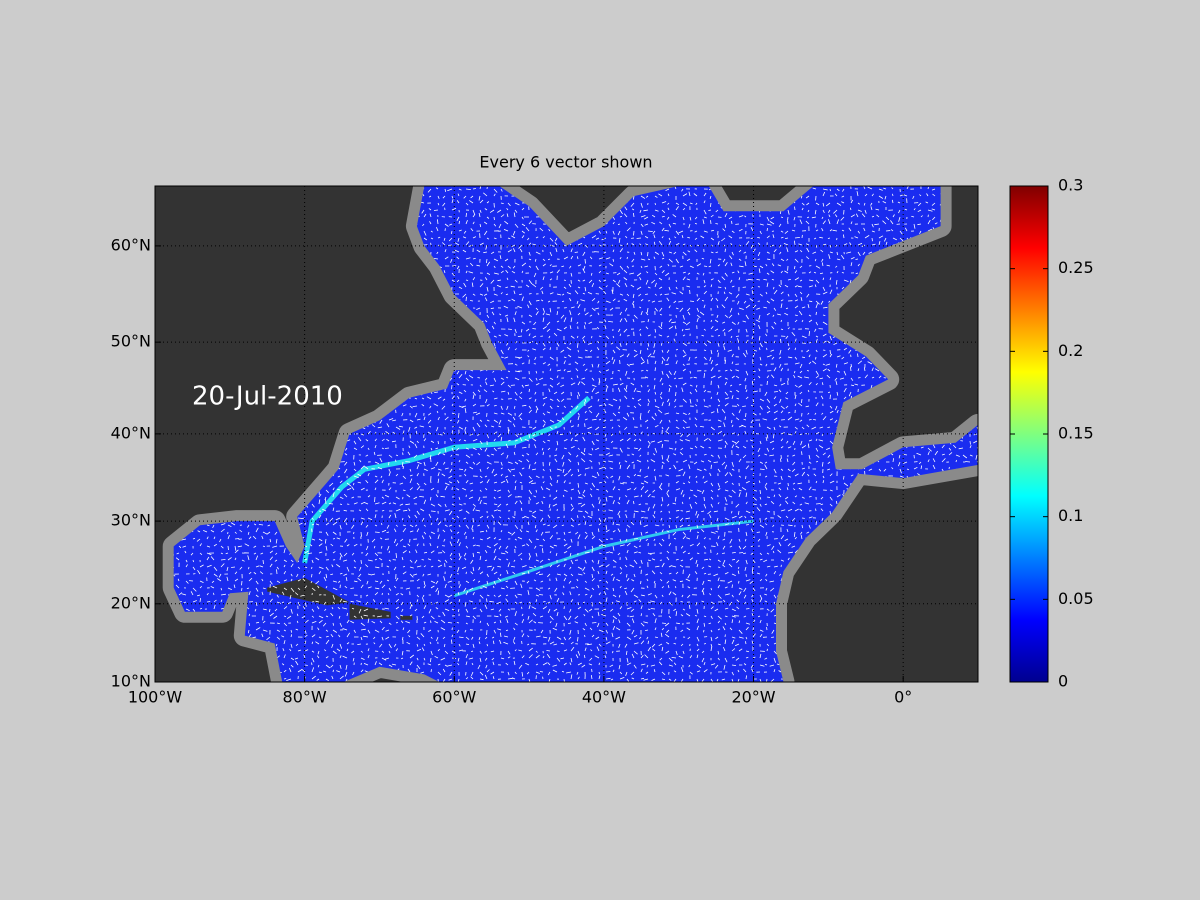  What do you see at coordinates (1076, 267) in the screenshot?
I see `colorbar-tick-label: 0.25` at bounding box center [1076, 267].